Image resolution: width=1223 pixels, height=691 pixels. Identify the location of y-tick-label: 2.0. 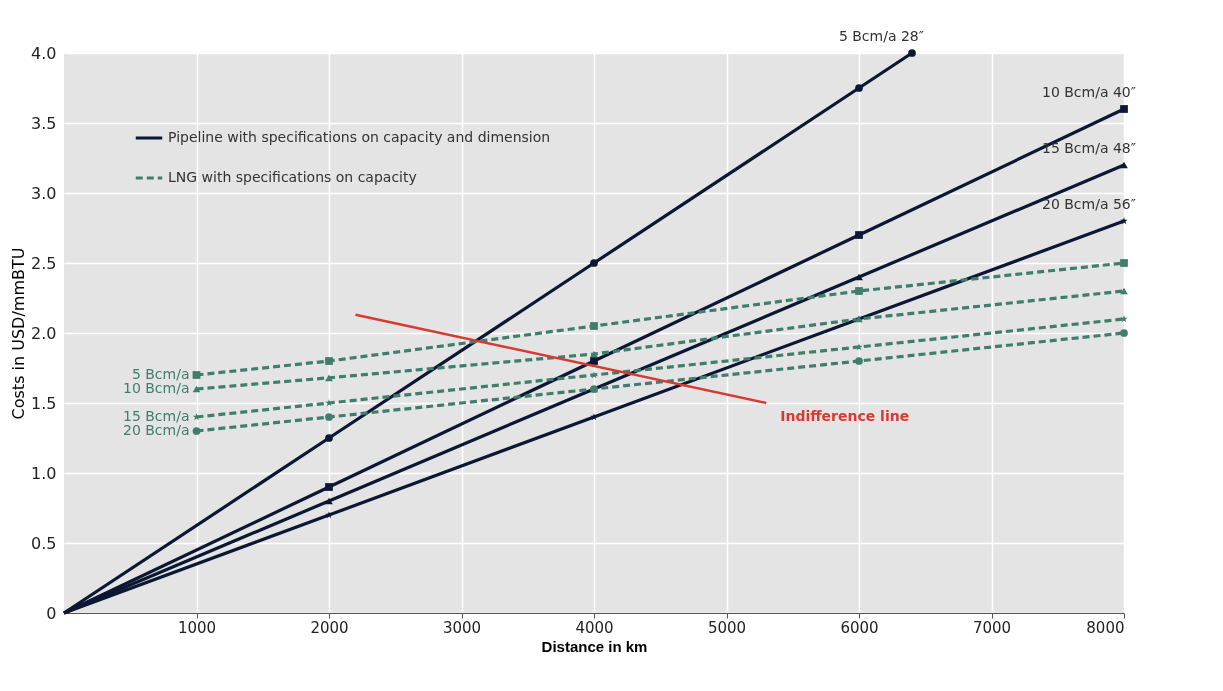
(44, 333).